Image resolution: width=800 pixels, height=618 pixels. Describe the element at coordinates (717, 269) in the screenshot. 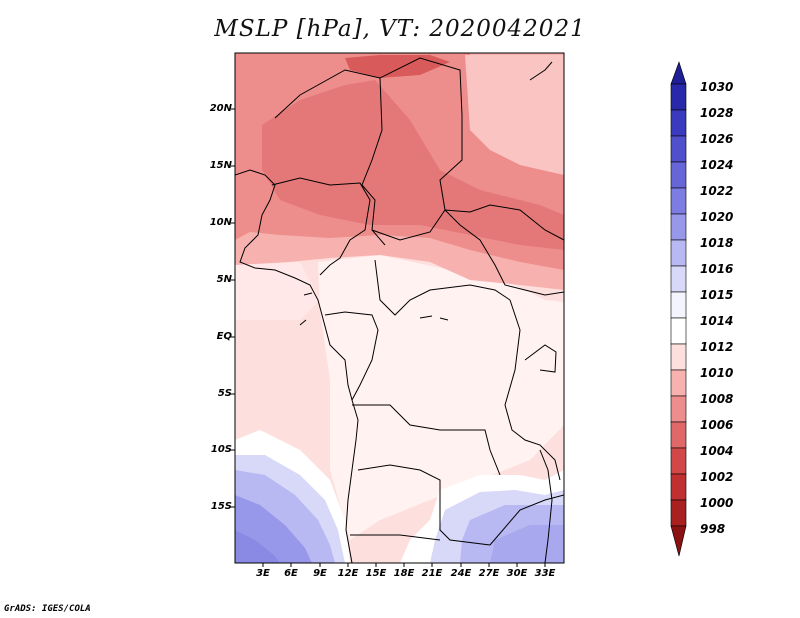

I see `colorbar-label: 1016` at that location.